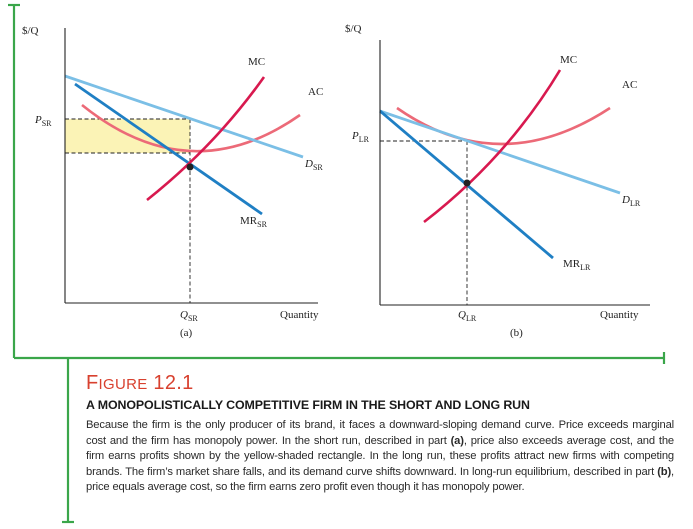  I want to click on dashed-guides-b, so click(424, 222).